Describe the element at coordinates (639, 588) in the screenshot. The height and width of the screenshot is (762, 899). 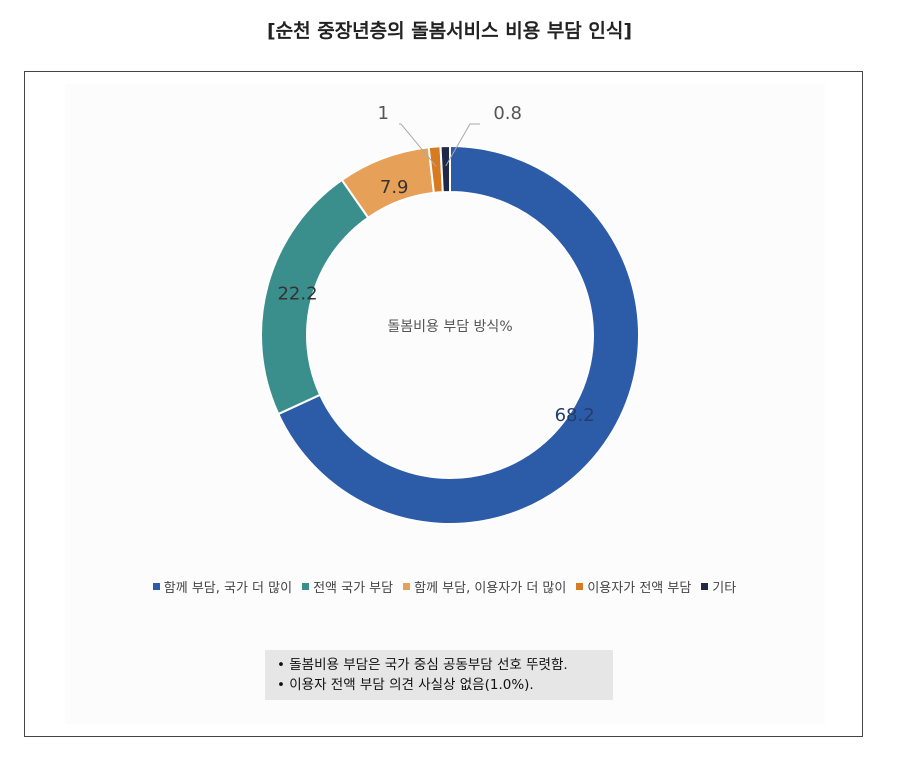
I see `legend-label: 이용자가 전액 부담` at that location.